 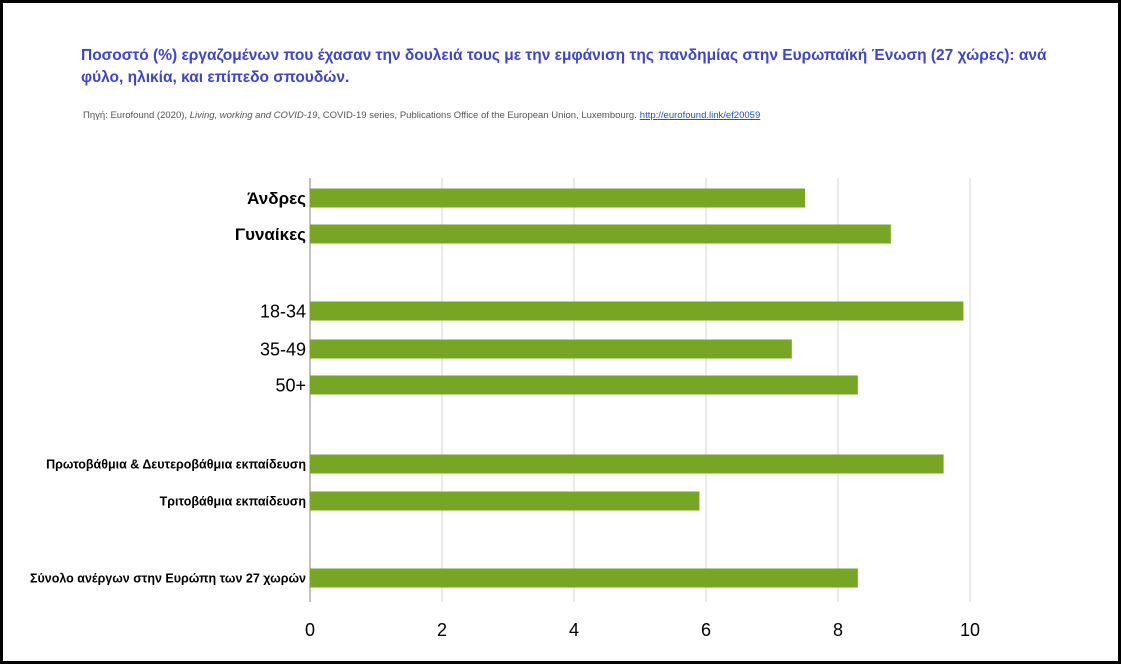 What do you see at coordinates (700, 115) in the screenshot?
I see `source-link: http://eurofound.link/ef20059` at bounding box center [700, 115].